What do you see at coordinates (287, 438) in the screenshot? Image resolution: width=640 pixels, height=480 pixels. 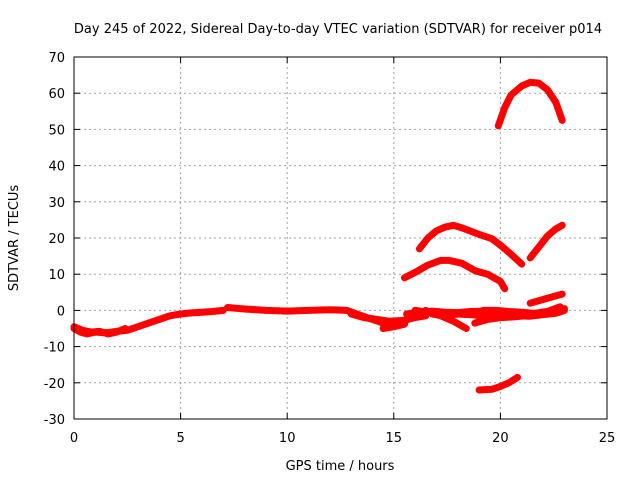 I see `x-tick-label: 10` at bounding box center [287, 438].